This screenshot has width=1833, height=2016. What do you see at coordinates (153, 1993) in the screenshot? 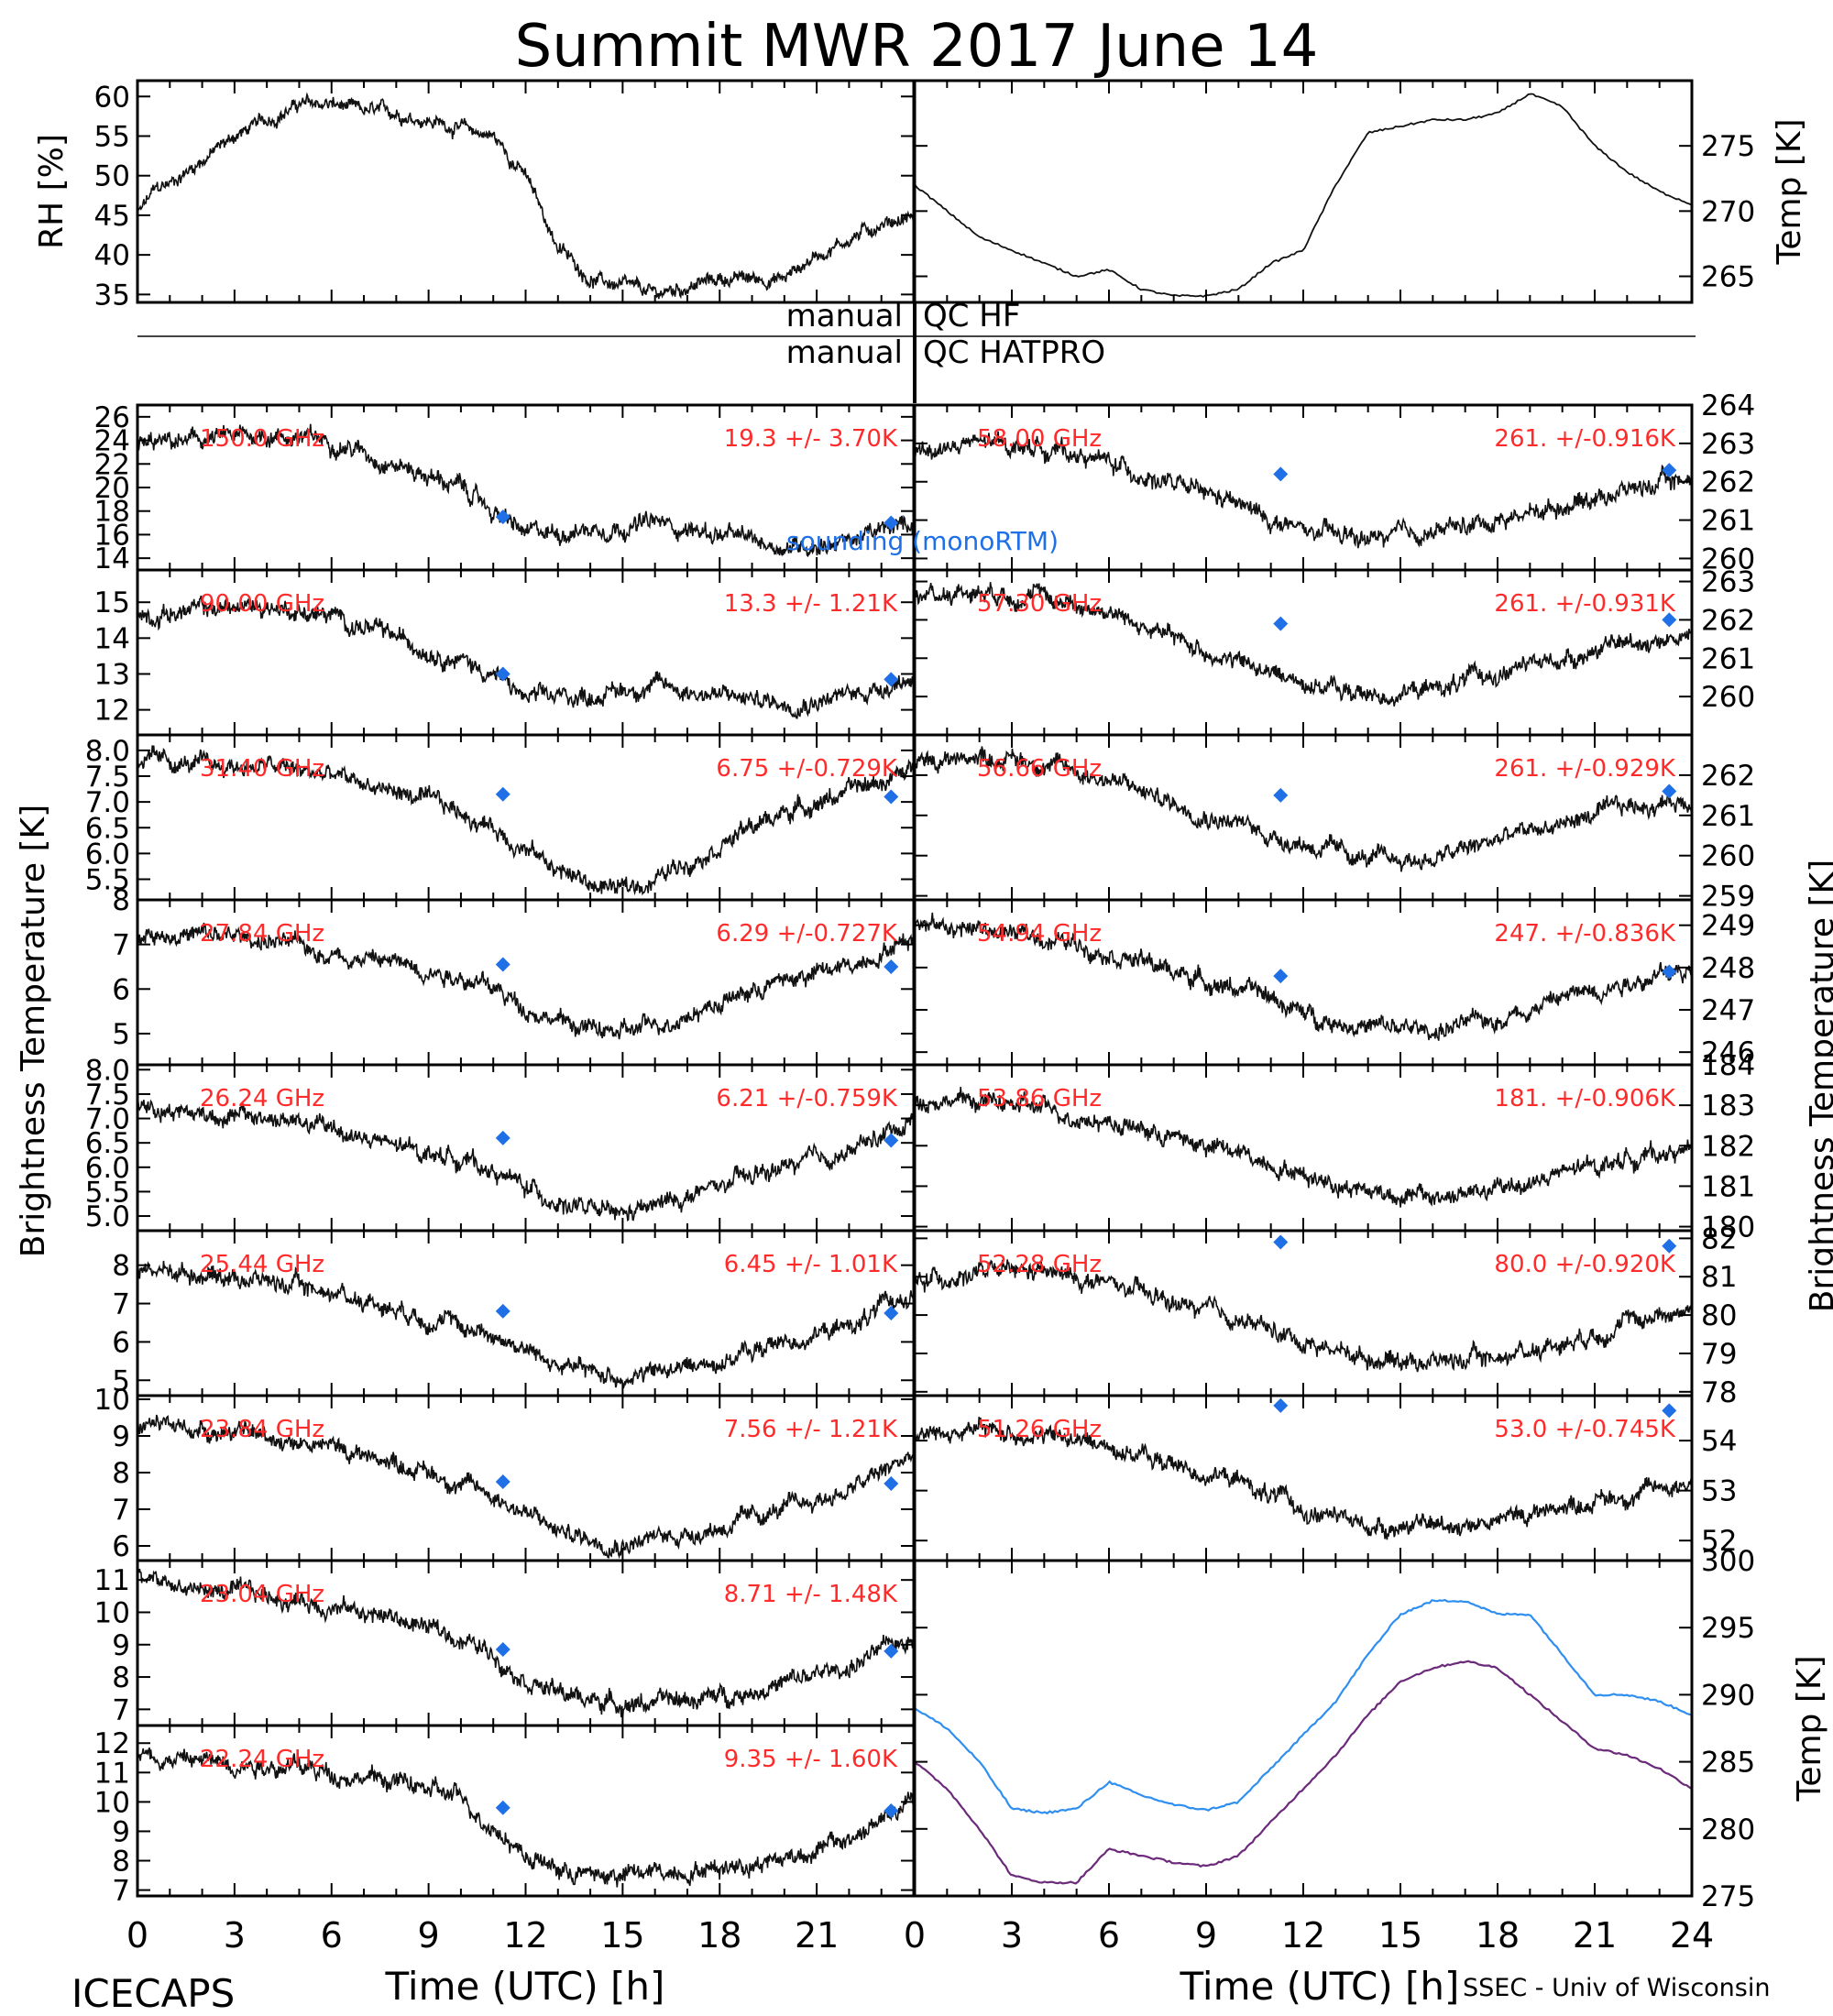
I see `footer-left-label: ICECAPS` at bounding box center [153, 1993].